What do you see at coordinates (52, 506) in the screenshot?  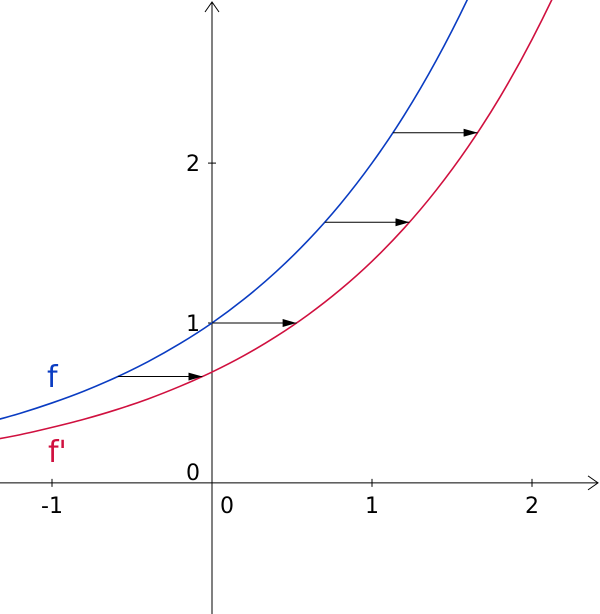 I see `x-tick-label: -1` at bounding box center [52, 506].